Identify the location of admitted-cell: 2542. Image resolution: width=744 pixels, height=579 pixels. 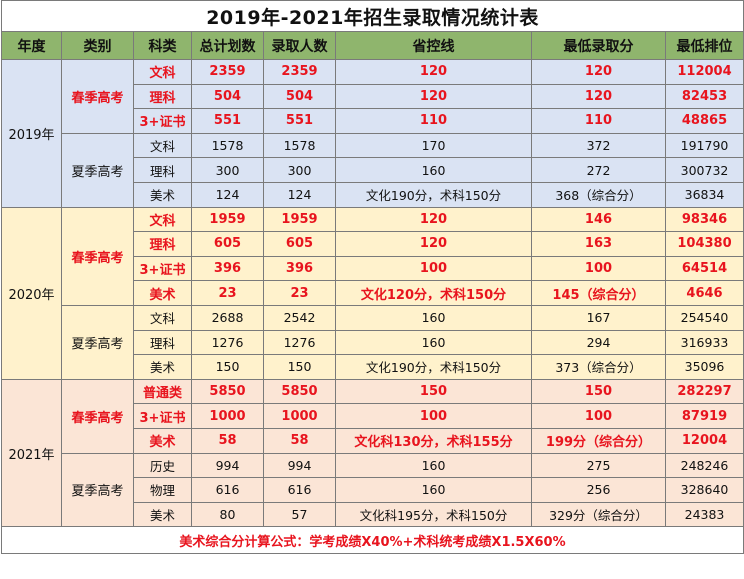
(299, 317).